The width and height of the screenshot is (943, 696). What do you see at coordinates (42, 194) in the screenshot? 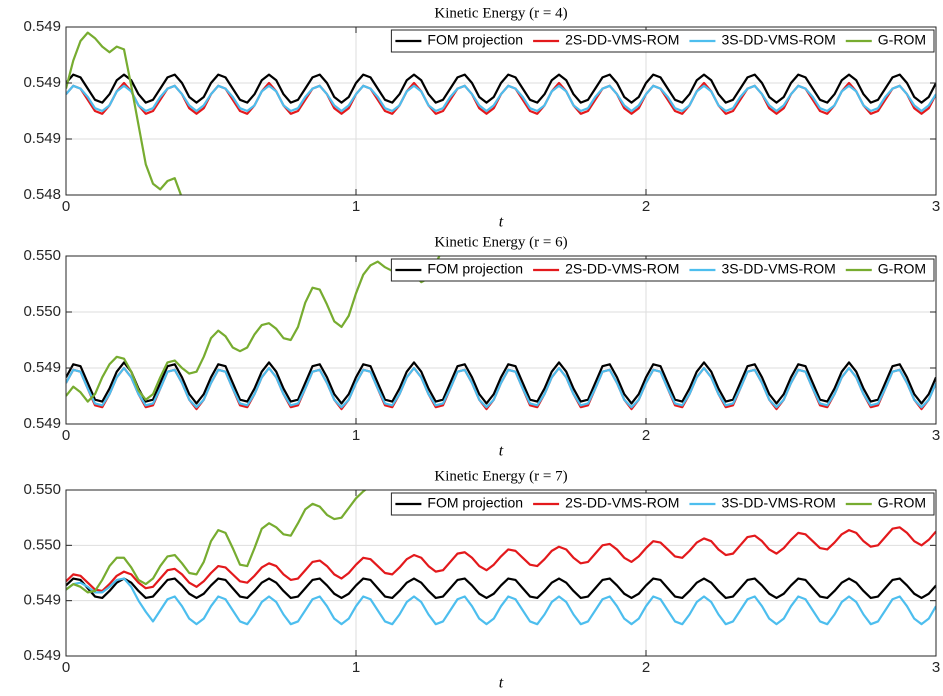
I see `y-tick-label: 0.548` at bounding box center [42, 194].